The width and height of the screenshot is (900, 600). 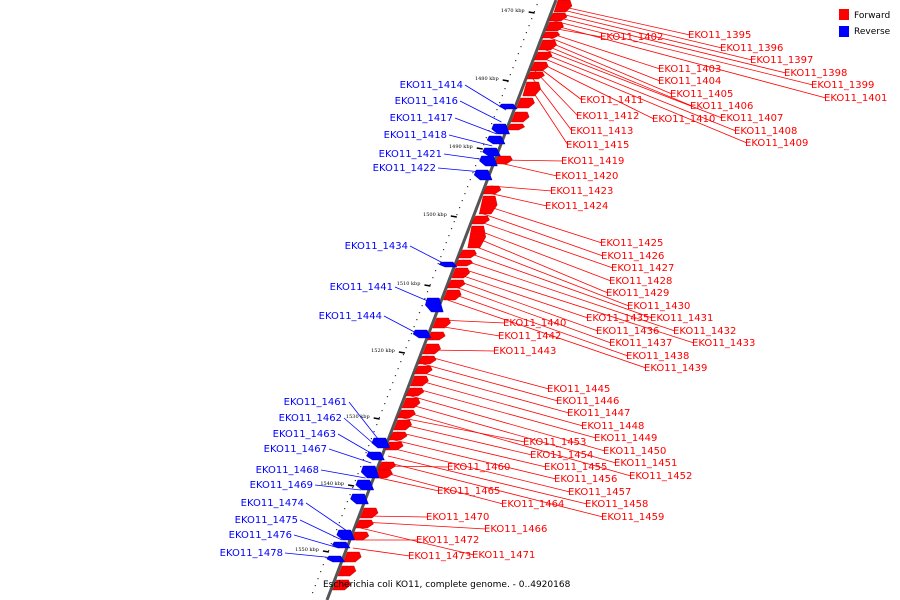 I want to click on forward-gene-label: EKO11_1437, so click(x=640, y=343).